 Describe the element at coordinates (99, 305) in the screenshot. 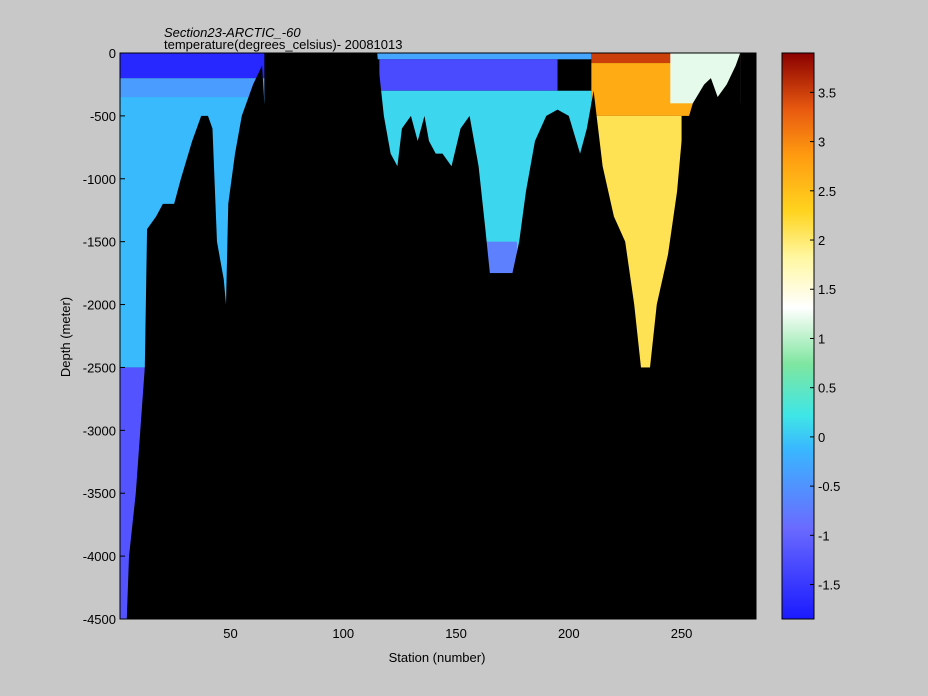

I see `y-tick-label: -2000` at that location.